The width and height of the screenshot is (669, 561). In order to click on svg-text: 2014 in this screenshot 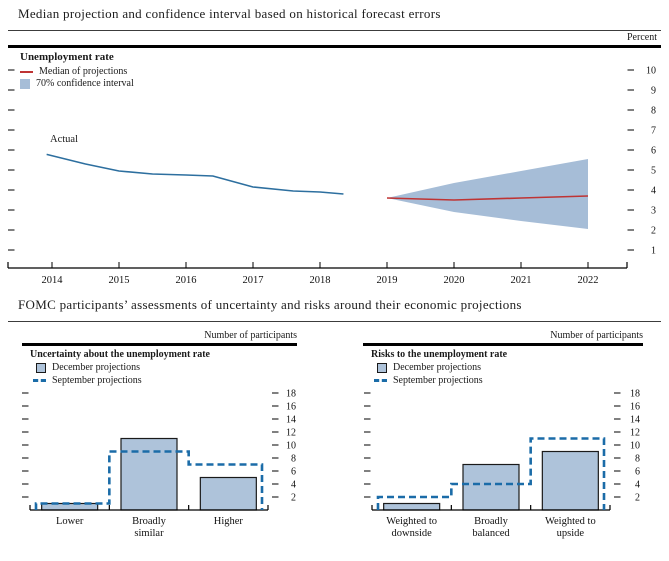, I will do `click(53, 280)`.